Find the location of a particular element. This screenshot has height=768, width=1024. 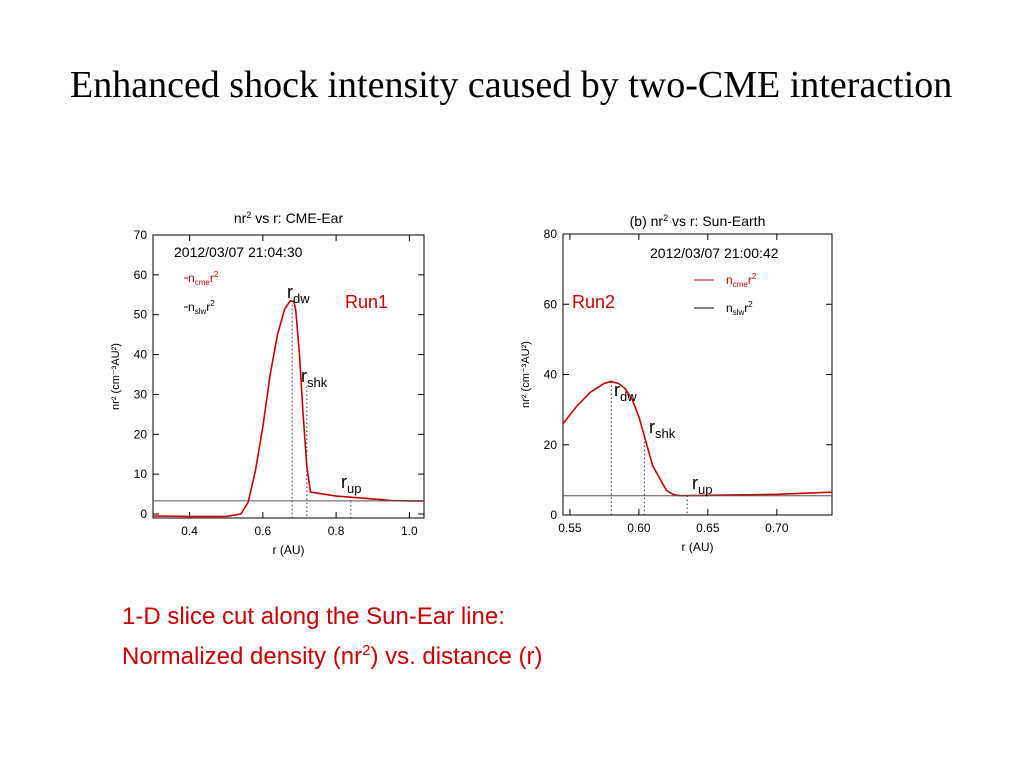

chart-title-part: vs r: CME-Ear is located at coordinates (297, 218).